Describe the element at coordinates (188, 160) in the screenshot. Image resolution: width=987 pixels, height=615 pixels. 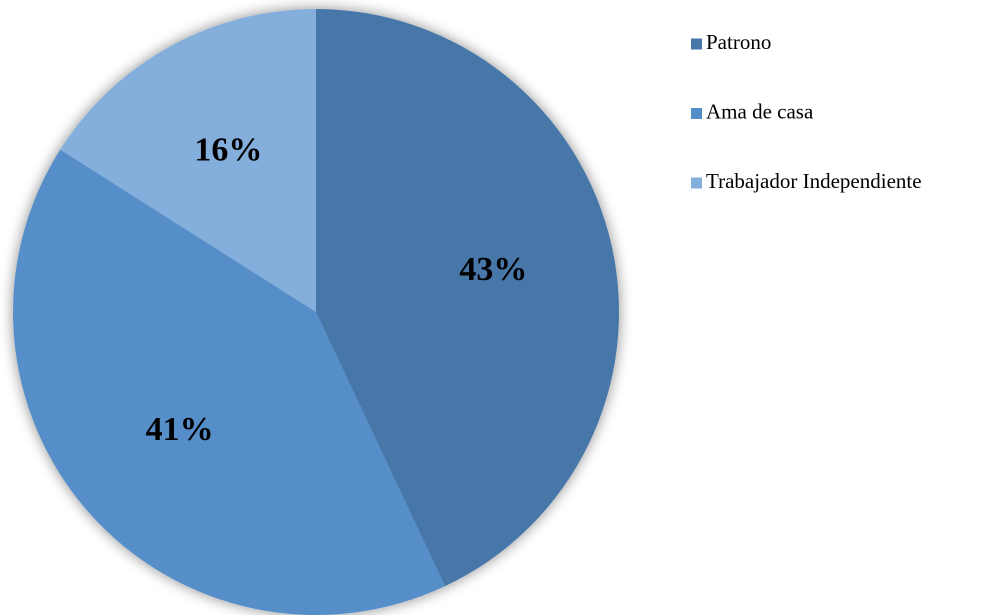
I see `pie-slice` at that location.